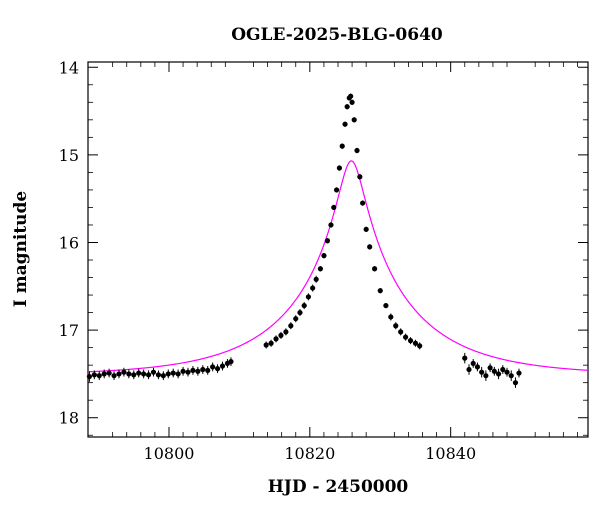  Describe the element at coordinates (450, 453) in the screenshot. I see `x-tick-label: 10840` at that location.